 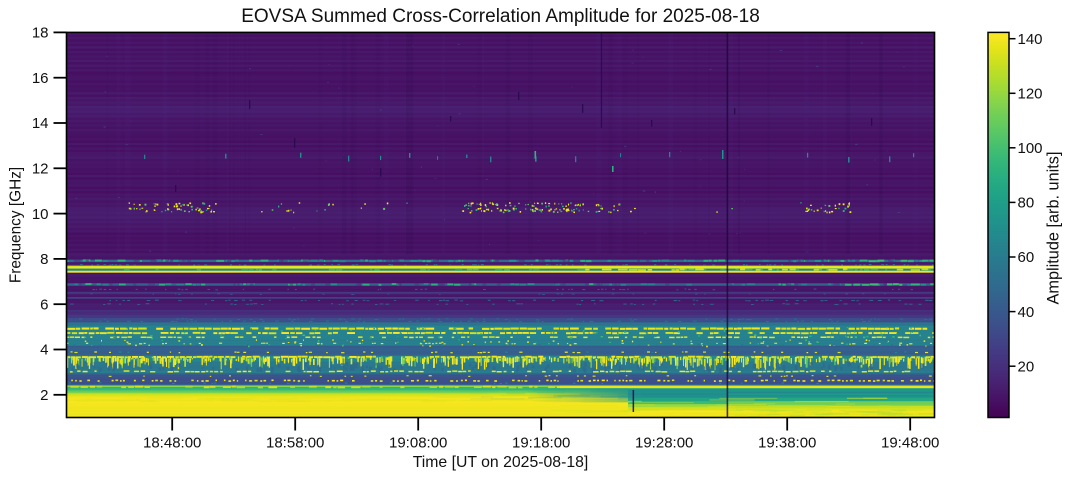 What do you see at coordinates (1053, 228) in the screenshot?
I see `svg-text: Amplitude [arb. units]` at bounding box center [1053, 228].